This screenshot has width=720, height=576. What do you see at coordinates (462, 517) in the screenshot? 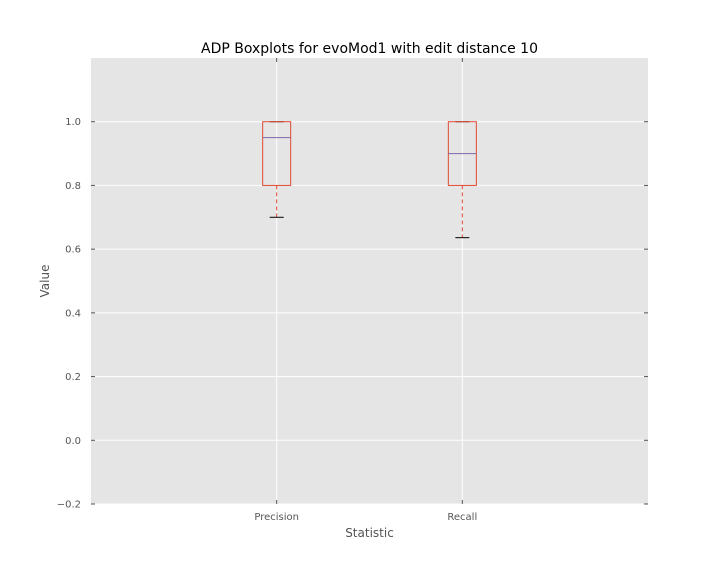
I see `x-tick-label: Recall` at bounding box center [462, 517].